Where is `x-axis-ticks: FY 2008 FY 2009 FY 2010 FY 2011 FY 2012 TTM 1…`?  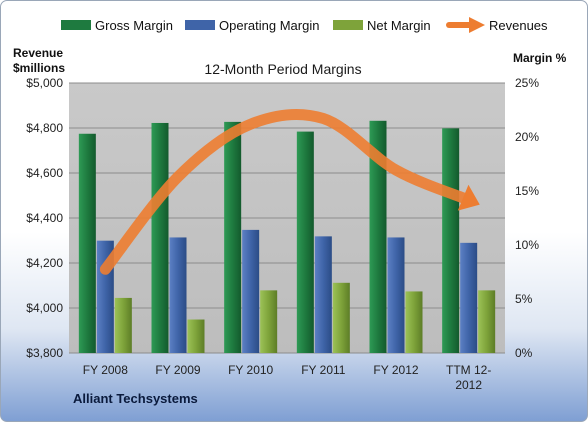 x-axis-ticks: FY 2008 FY 2009 FY 2010 FY 2011 FY 2012 TTM 1… is located at coordinates (287, 377).